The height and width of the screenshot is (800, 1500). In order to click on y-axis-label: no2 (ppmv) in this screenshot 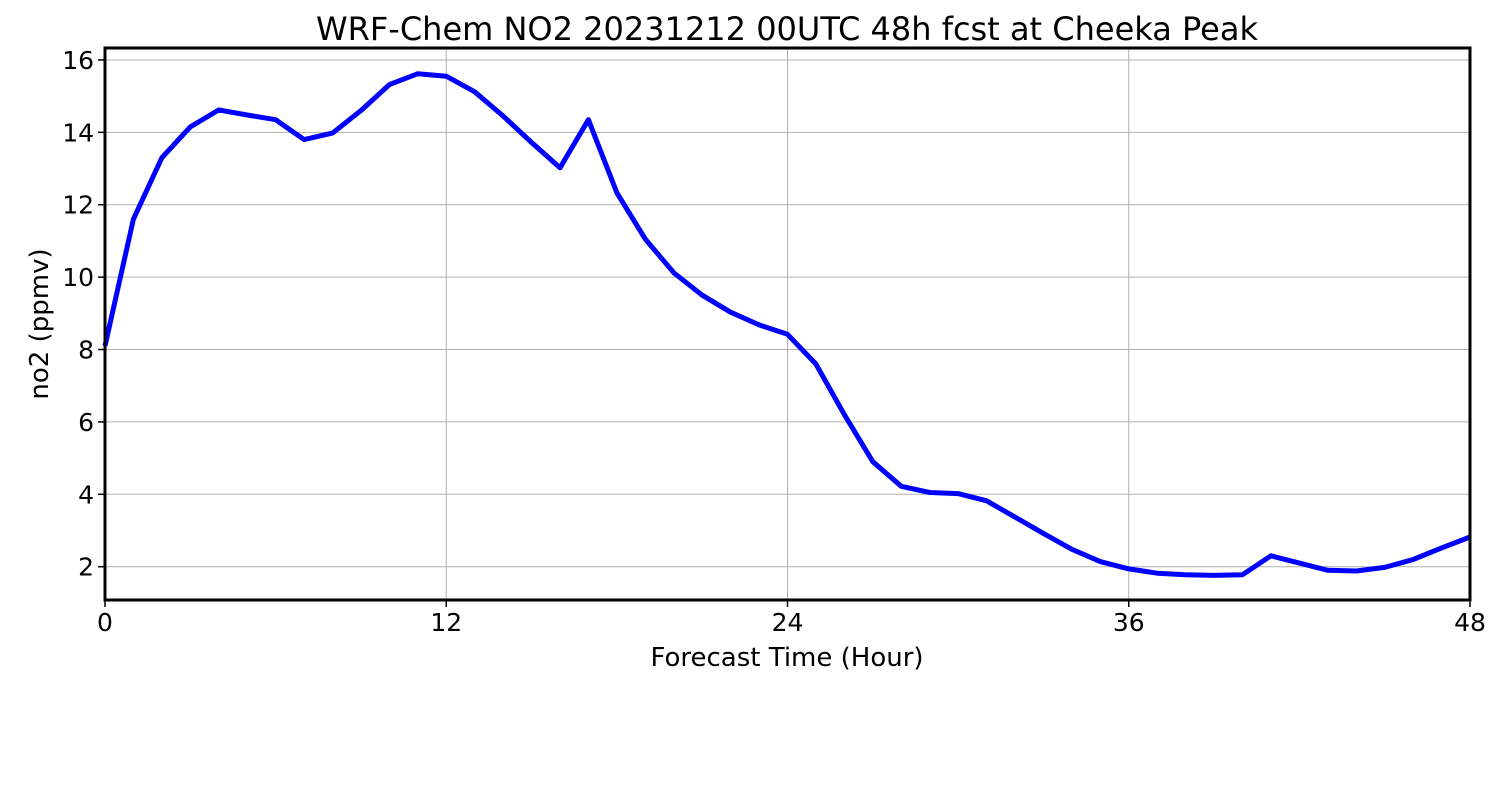, I will do `click(40, 323)`.